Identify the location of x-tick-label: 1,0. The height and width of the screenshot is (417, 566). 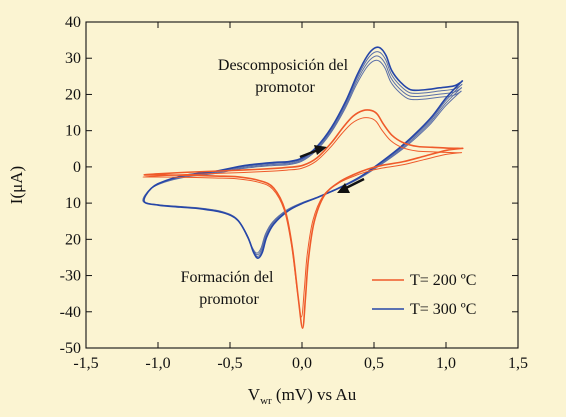
(446, 363).